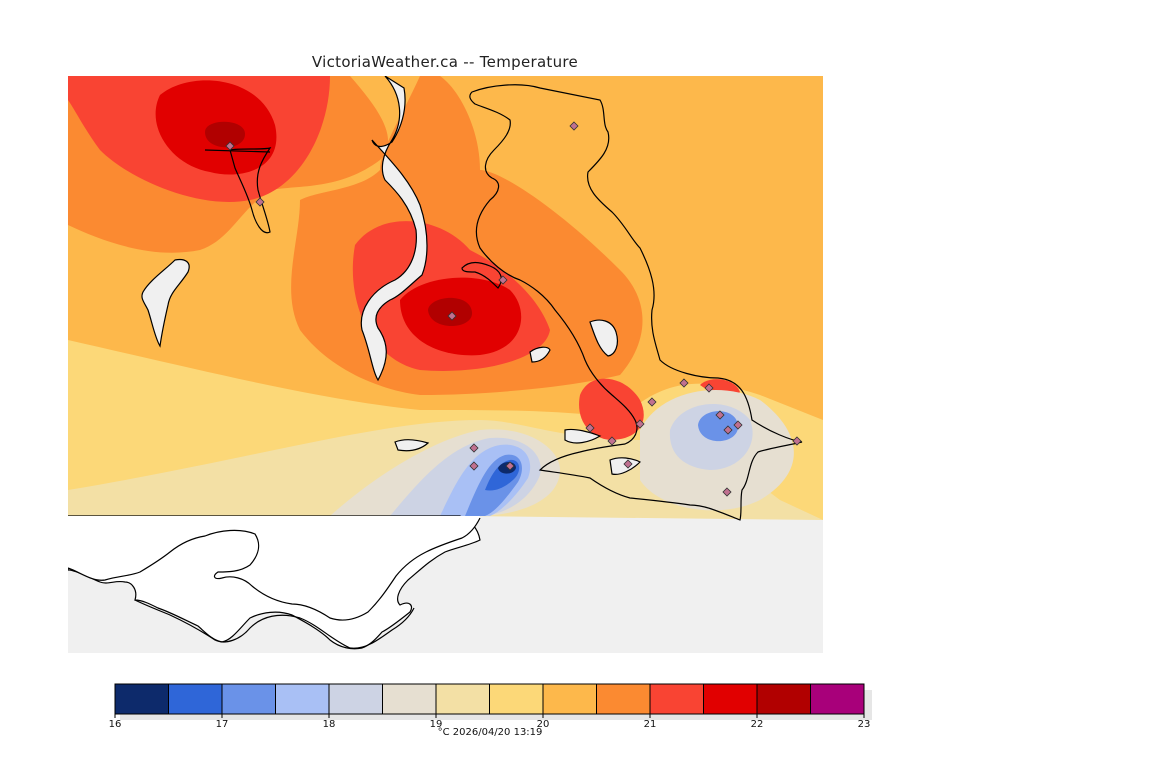 The image size is (1152, 768). I want to click on map-title: VictoriaWeather.ca -- Temperature, so click(445, 62).